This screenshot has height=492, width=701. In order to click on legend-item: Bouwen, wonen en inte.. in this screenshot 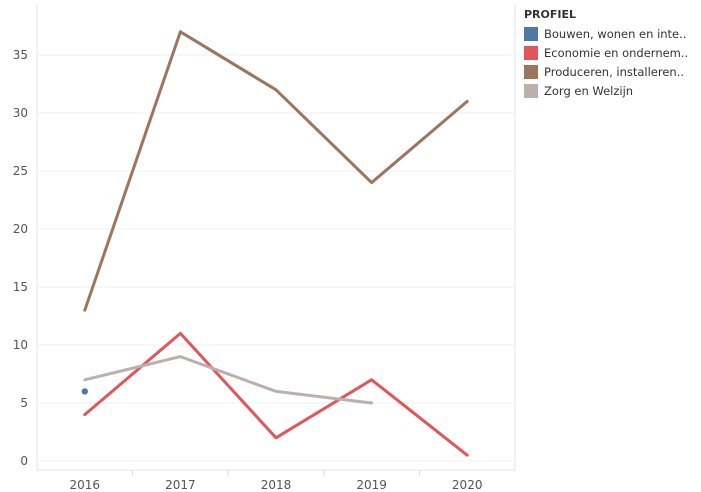, I will do `click(611, 33)`.